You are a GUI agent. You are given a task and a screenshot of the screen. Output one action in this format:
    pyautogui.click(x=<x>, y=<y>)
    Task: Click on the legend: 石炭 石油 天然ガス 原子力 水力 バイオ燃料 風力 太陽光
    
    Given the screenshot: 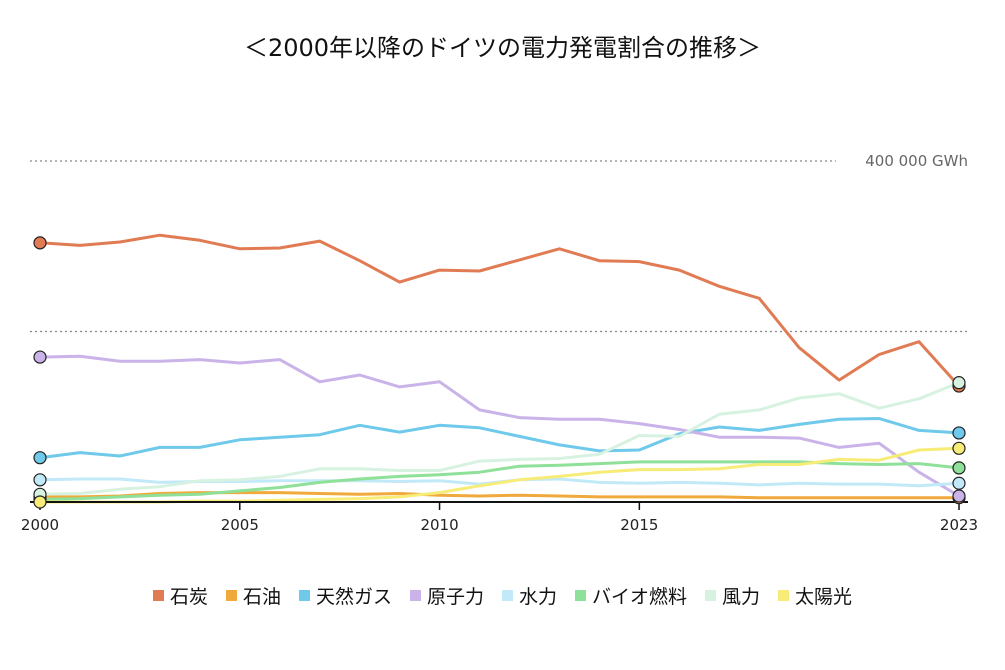 What is the action you would take?
    pyautogui.click(x=502, y=595)
    